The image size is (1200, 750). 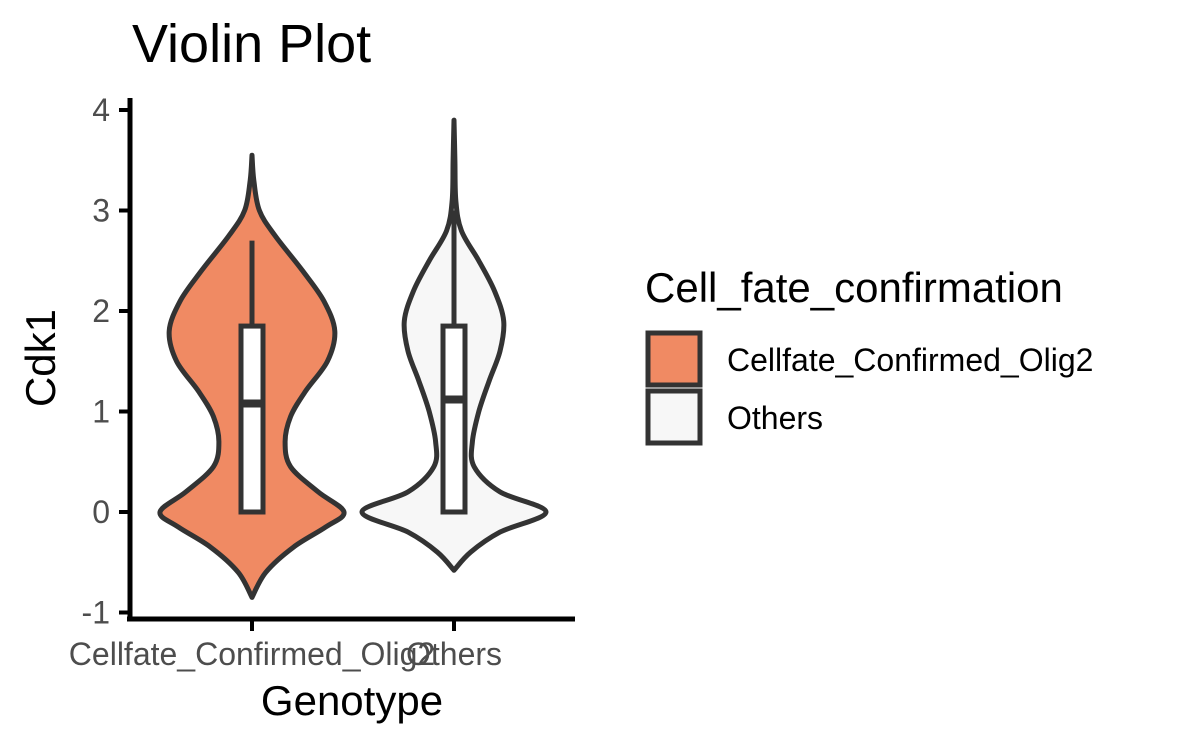 I want to click on legend-label: Others, so click(x=775, y=418).